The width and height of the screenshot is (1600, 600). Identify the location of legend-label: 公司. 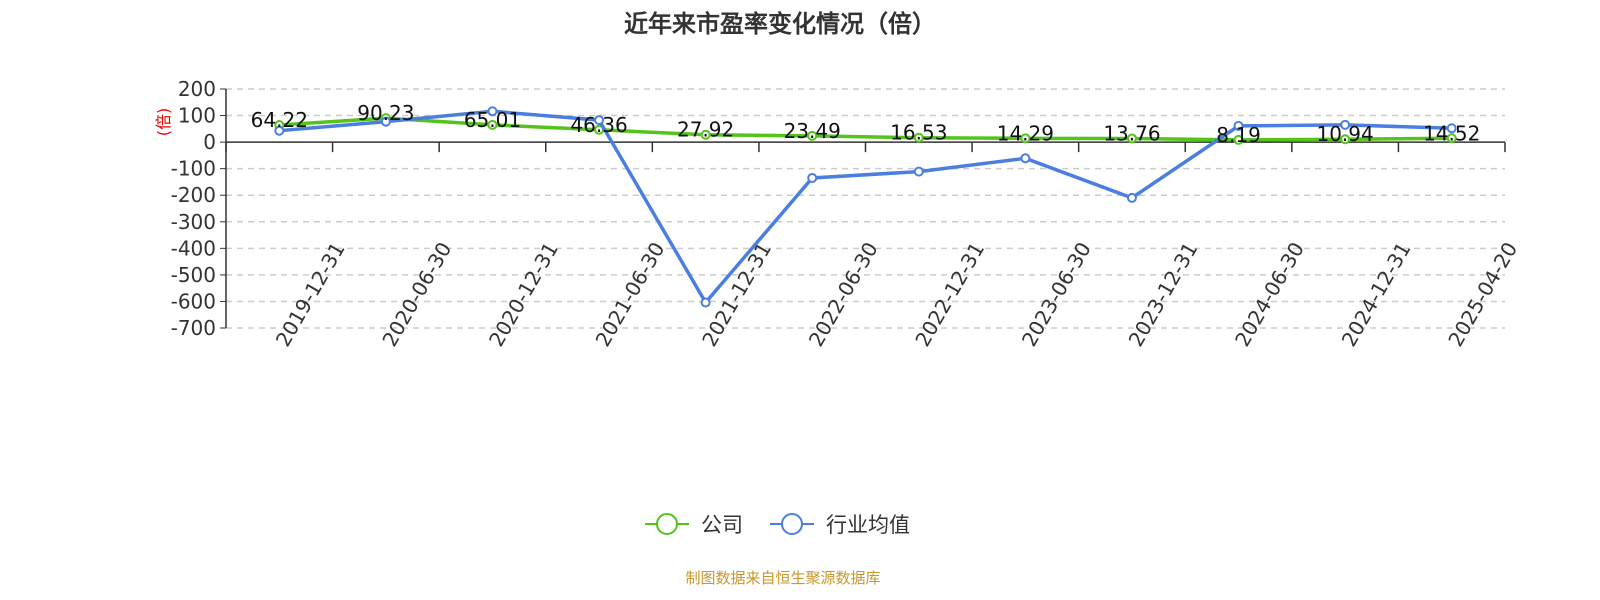
(722, 525).